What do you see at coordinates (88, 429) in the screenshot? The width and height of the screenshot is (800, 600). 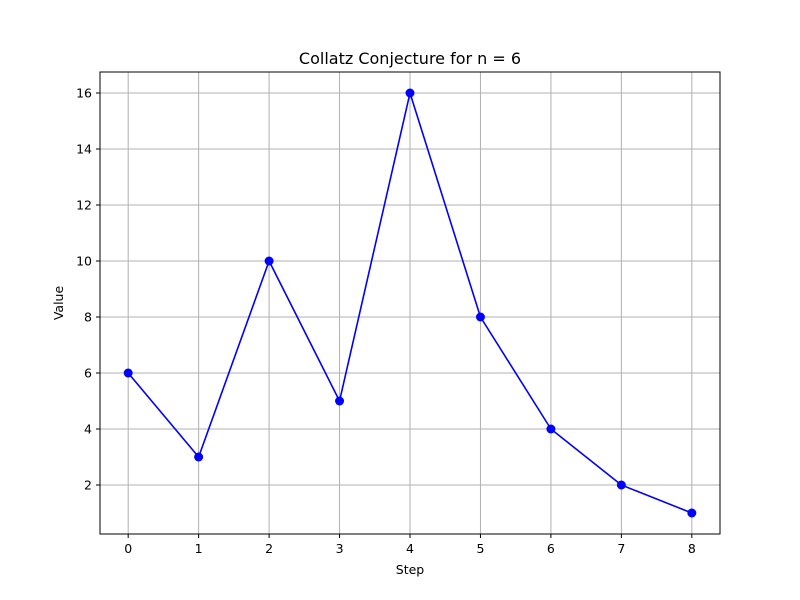 I see `y-tick-label: 4` at bounding box center [88, 429].